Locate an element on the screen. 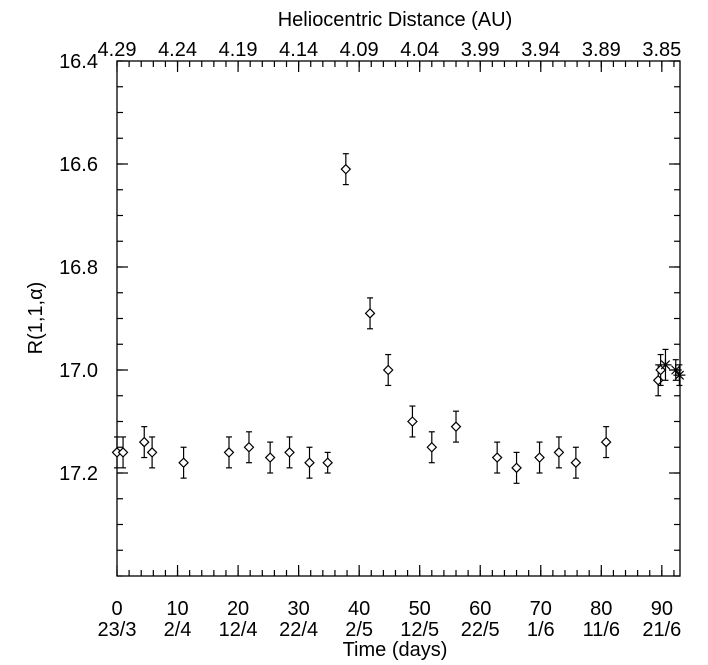 This screenshot has width=708, height=665. x-date-label: 2/5 is located at coordinates (359, 630).